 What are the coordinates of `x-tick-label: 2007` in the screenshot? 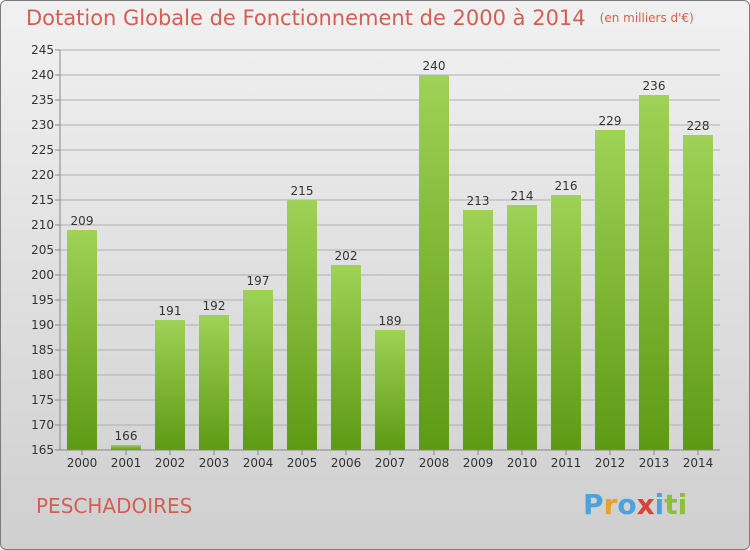 It's located at (390, 463).